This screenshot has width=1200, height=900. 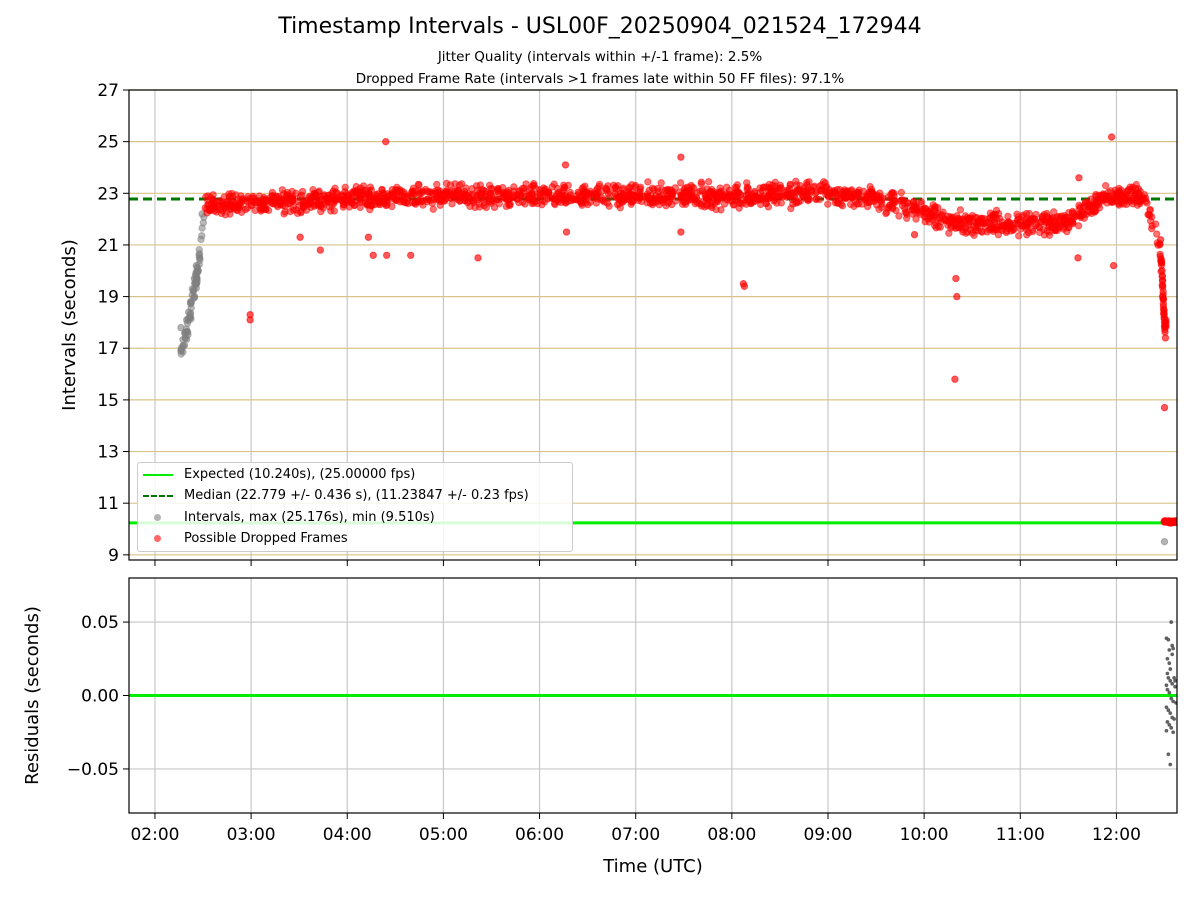 I want to click on legend-intervals-marker, so click(x=157, y=517).